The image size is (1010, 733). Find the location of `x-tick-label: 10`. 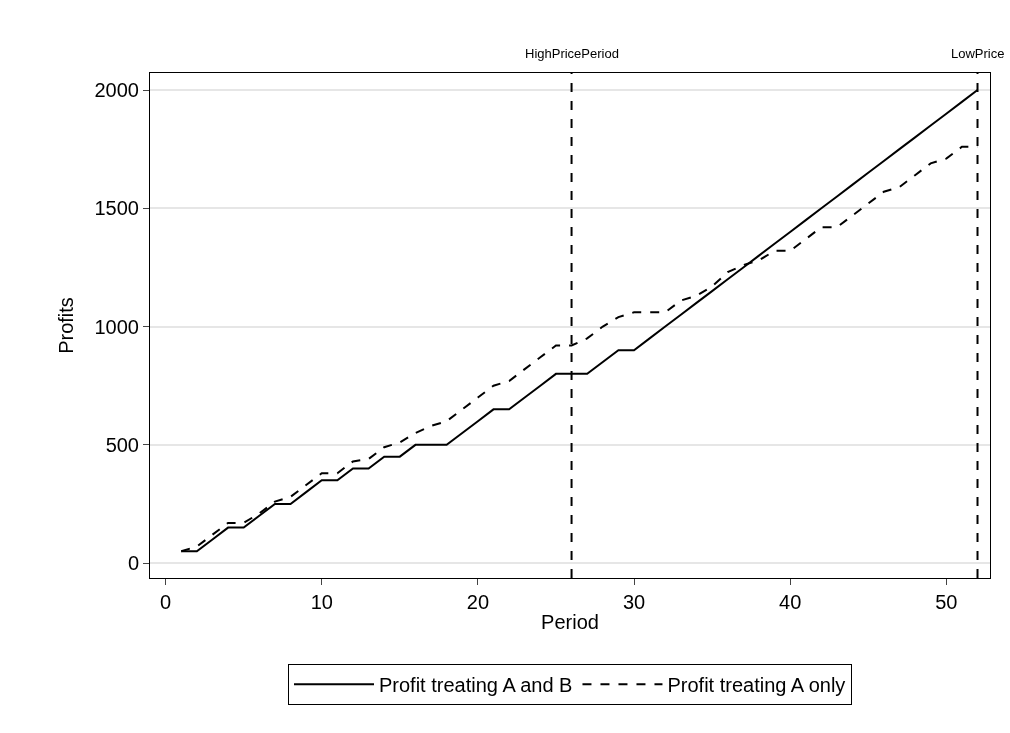

x-tick-label: 10 is located at coordinates (321, 602).